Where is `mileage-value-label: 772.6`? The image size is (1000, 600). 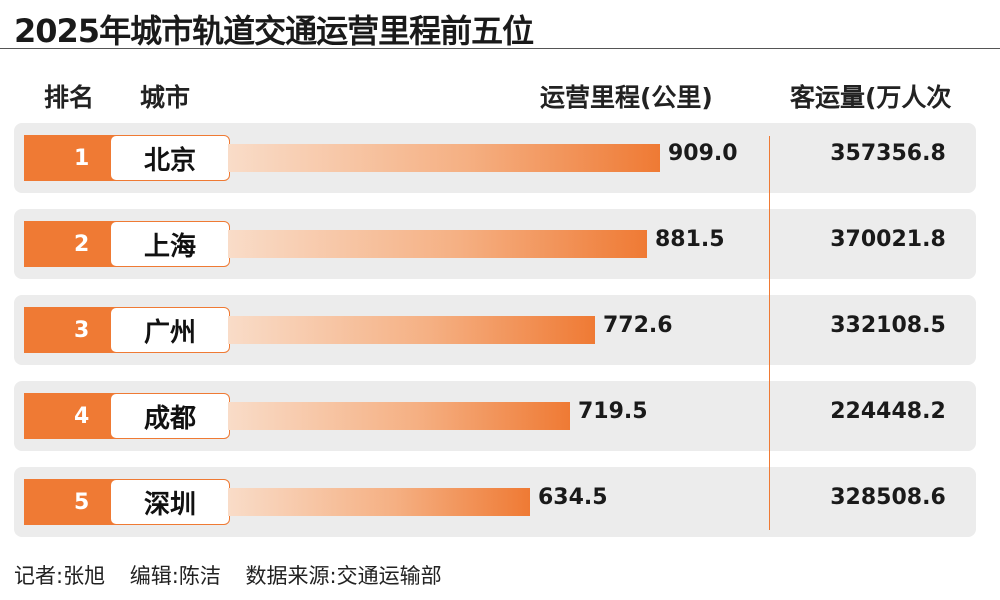
mileage-value-label: 772.6 is located at coordinates (638, 325).